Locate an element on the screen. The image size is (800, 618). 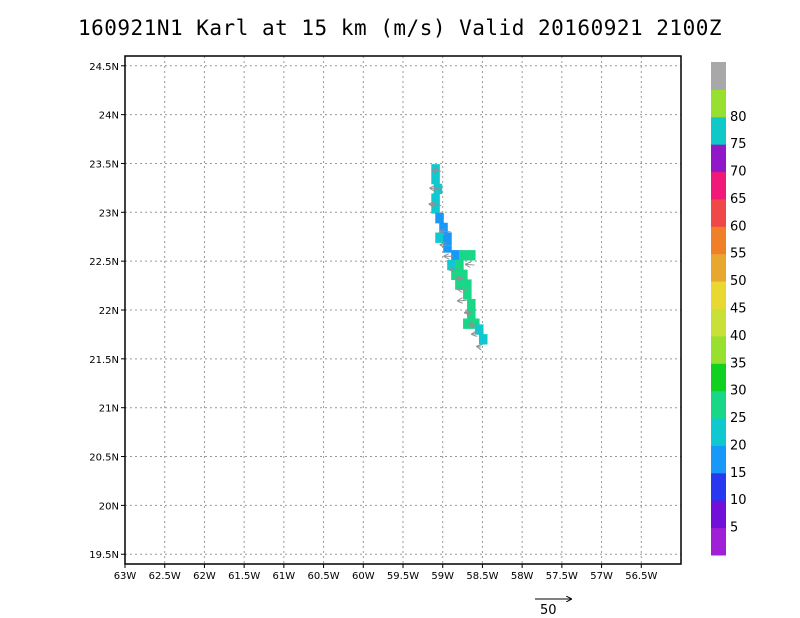
wind-vectors is located at coordinates (455, 259).